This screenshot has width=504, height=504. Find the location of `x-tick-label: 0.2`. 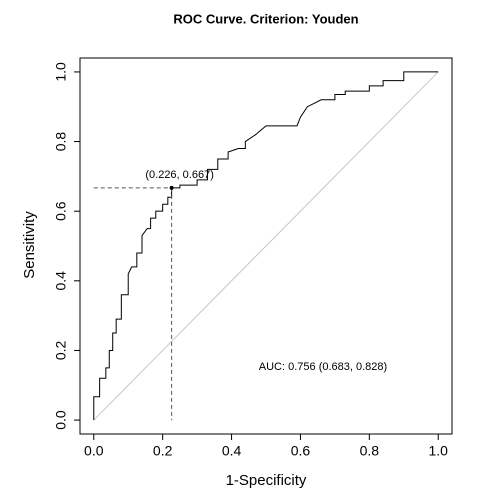

x-tick-label: 0.2 is located at coordinates (163, 451).